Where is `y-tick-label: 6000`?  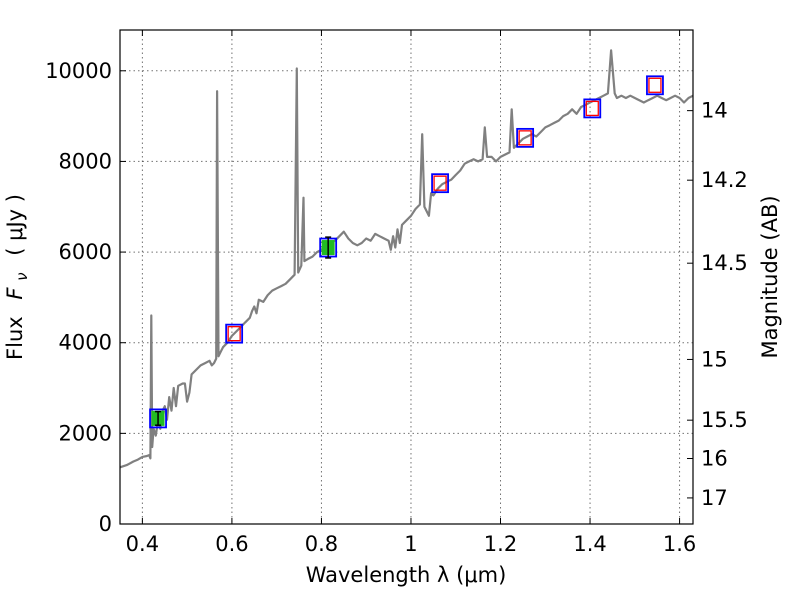
y-tick-label: 6000 is located at coordinates (85, 252).